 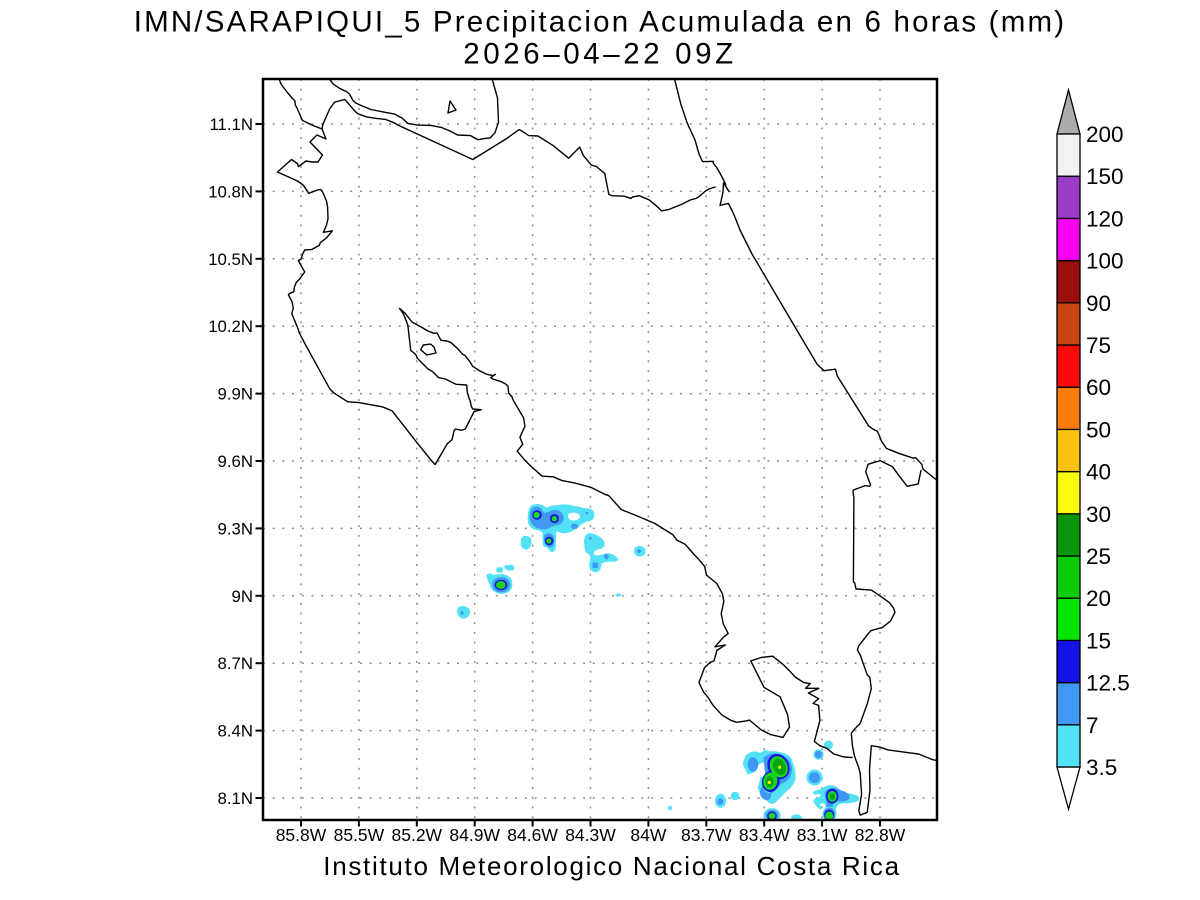 What do you see at coordinates (1105, 261) in the screenshot?
I see `svg-text: 100` at bounding box center [1105, 261].